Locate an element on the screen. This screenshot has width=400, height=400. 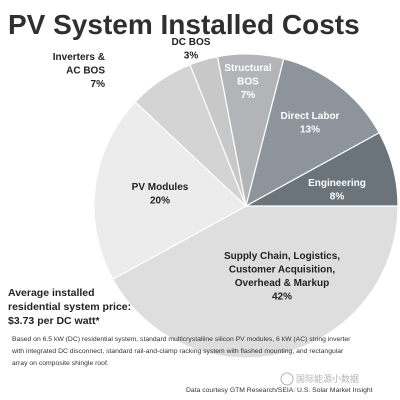
slice-label-line: AC BOS is located at coordinates (85, 71).